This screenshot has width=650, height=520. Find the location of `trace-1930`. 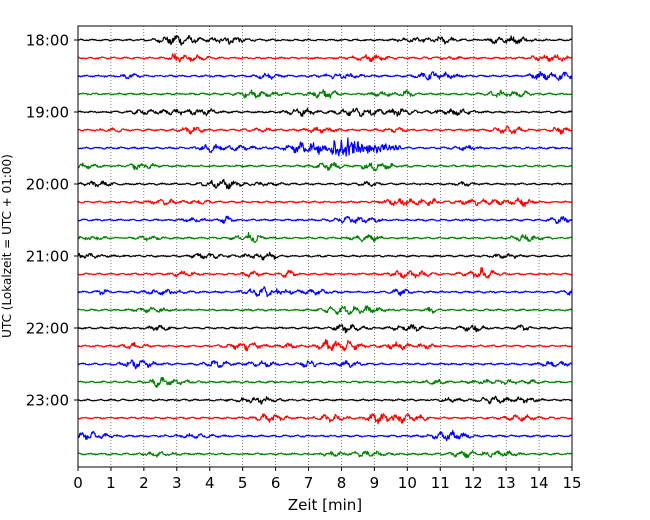

trace-1930 is located at coordinates (325, 147).